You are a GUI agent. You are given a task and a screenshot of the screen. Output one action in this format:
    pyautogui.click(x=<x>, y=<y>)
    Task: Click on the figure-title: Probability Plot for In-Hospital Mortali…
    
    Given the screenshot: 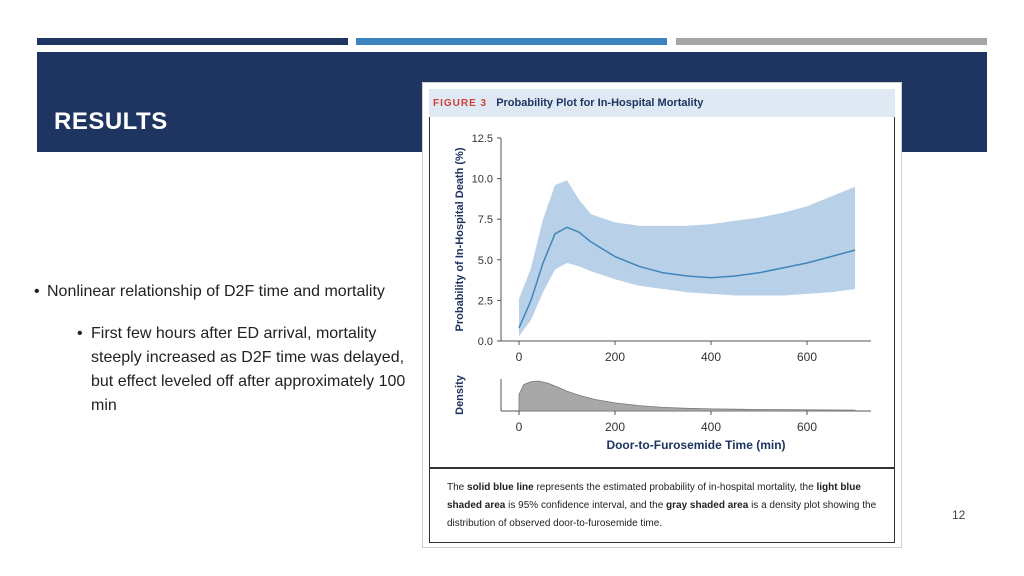 What is the action you would take?
    pyautogui.click(x=600, y=103)
    